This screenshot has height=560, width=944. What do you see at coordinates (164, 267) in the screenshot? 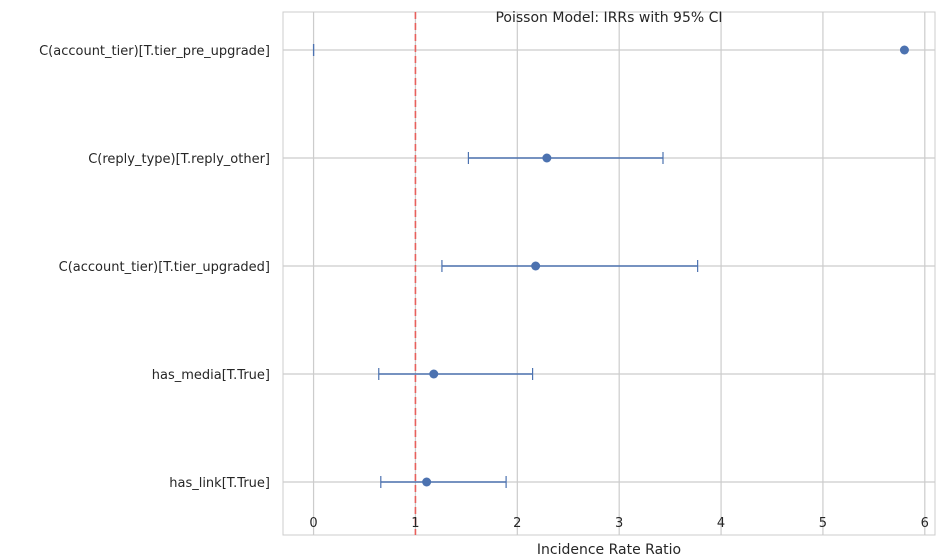
I see `y-tick-label: C(account_tier)[T.tier_upgraded]` at bounding box center [164, 267].